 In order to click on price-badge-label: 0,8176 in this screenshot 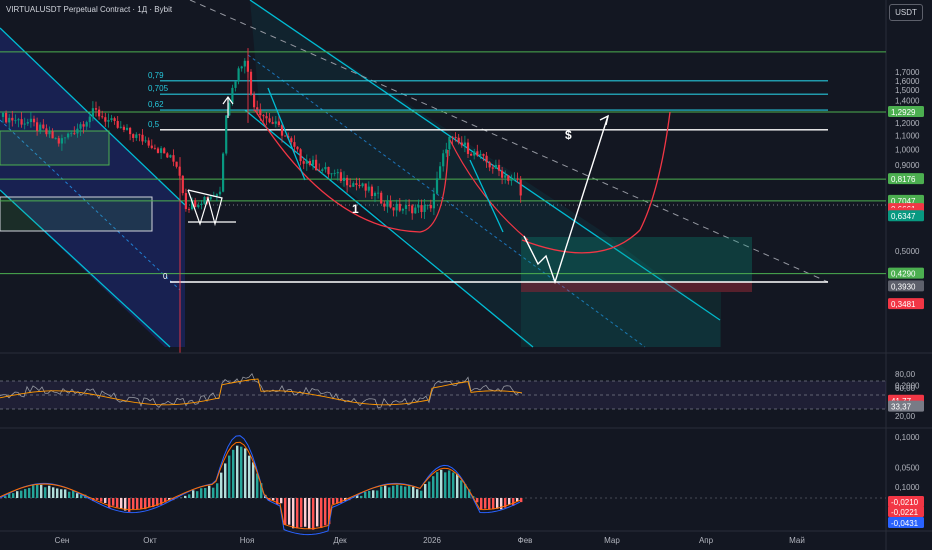, I will do `click(903, 179)`.